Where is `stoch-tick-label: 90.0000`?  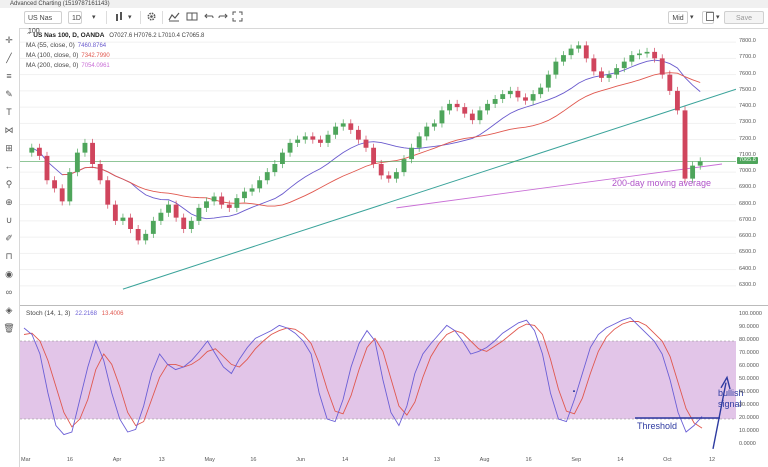 stoch-tick-label: 90.0000 is located at coordinates (749, 327).